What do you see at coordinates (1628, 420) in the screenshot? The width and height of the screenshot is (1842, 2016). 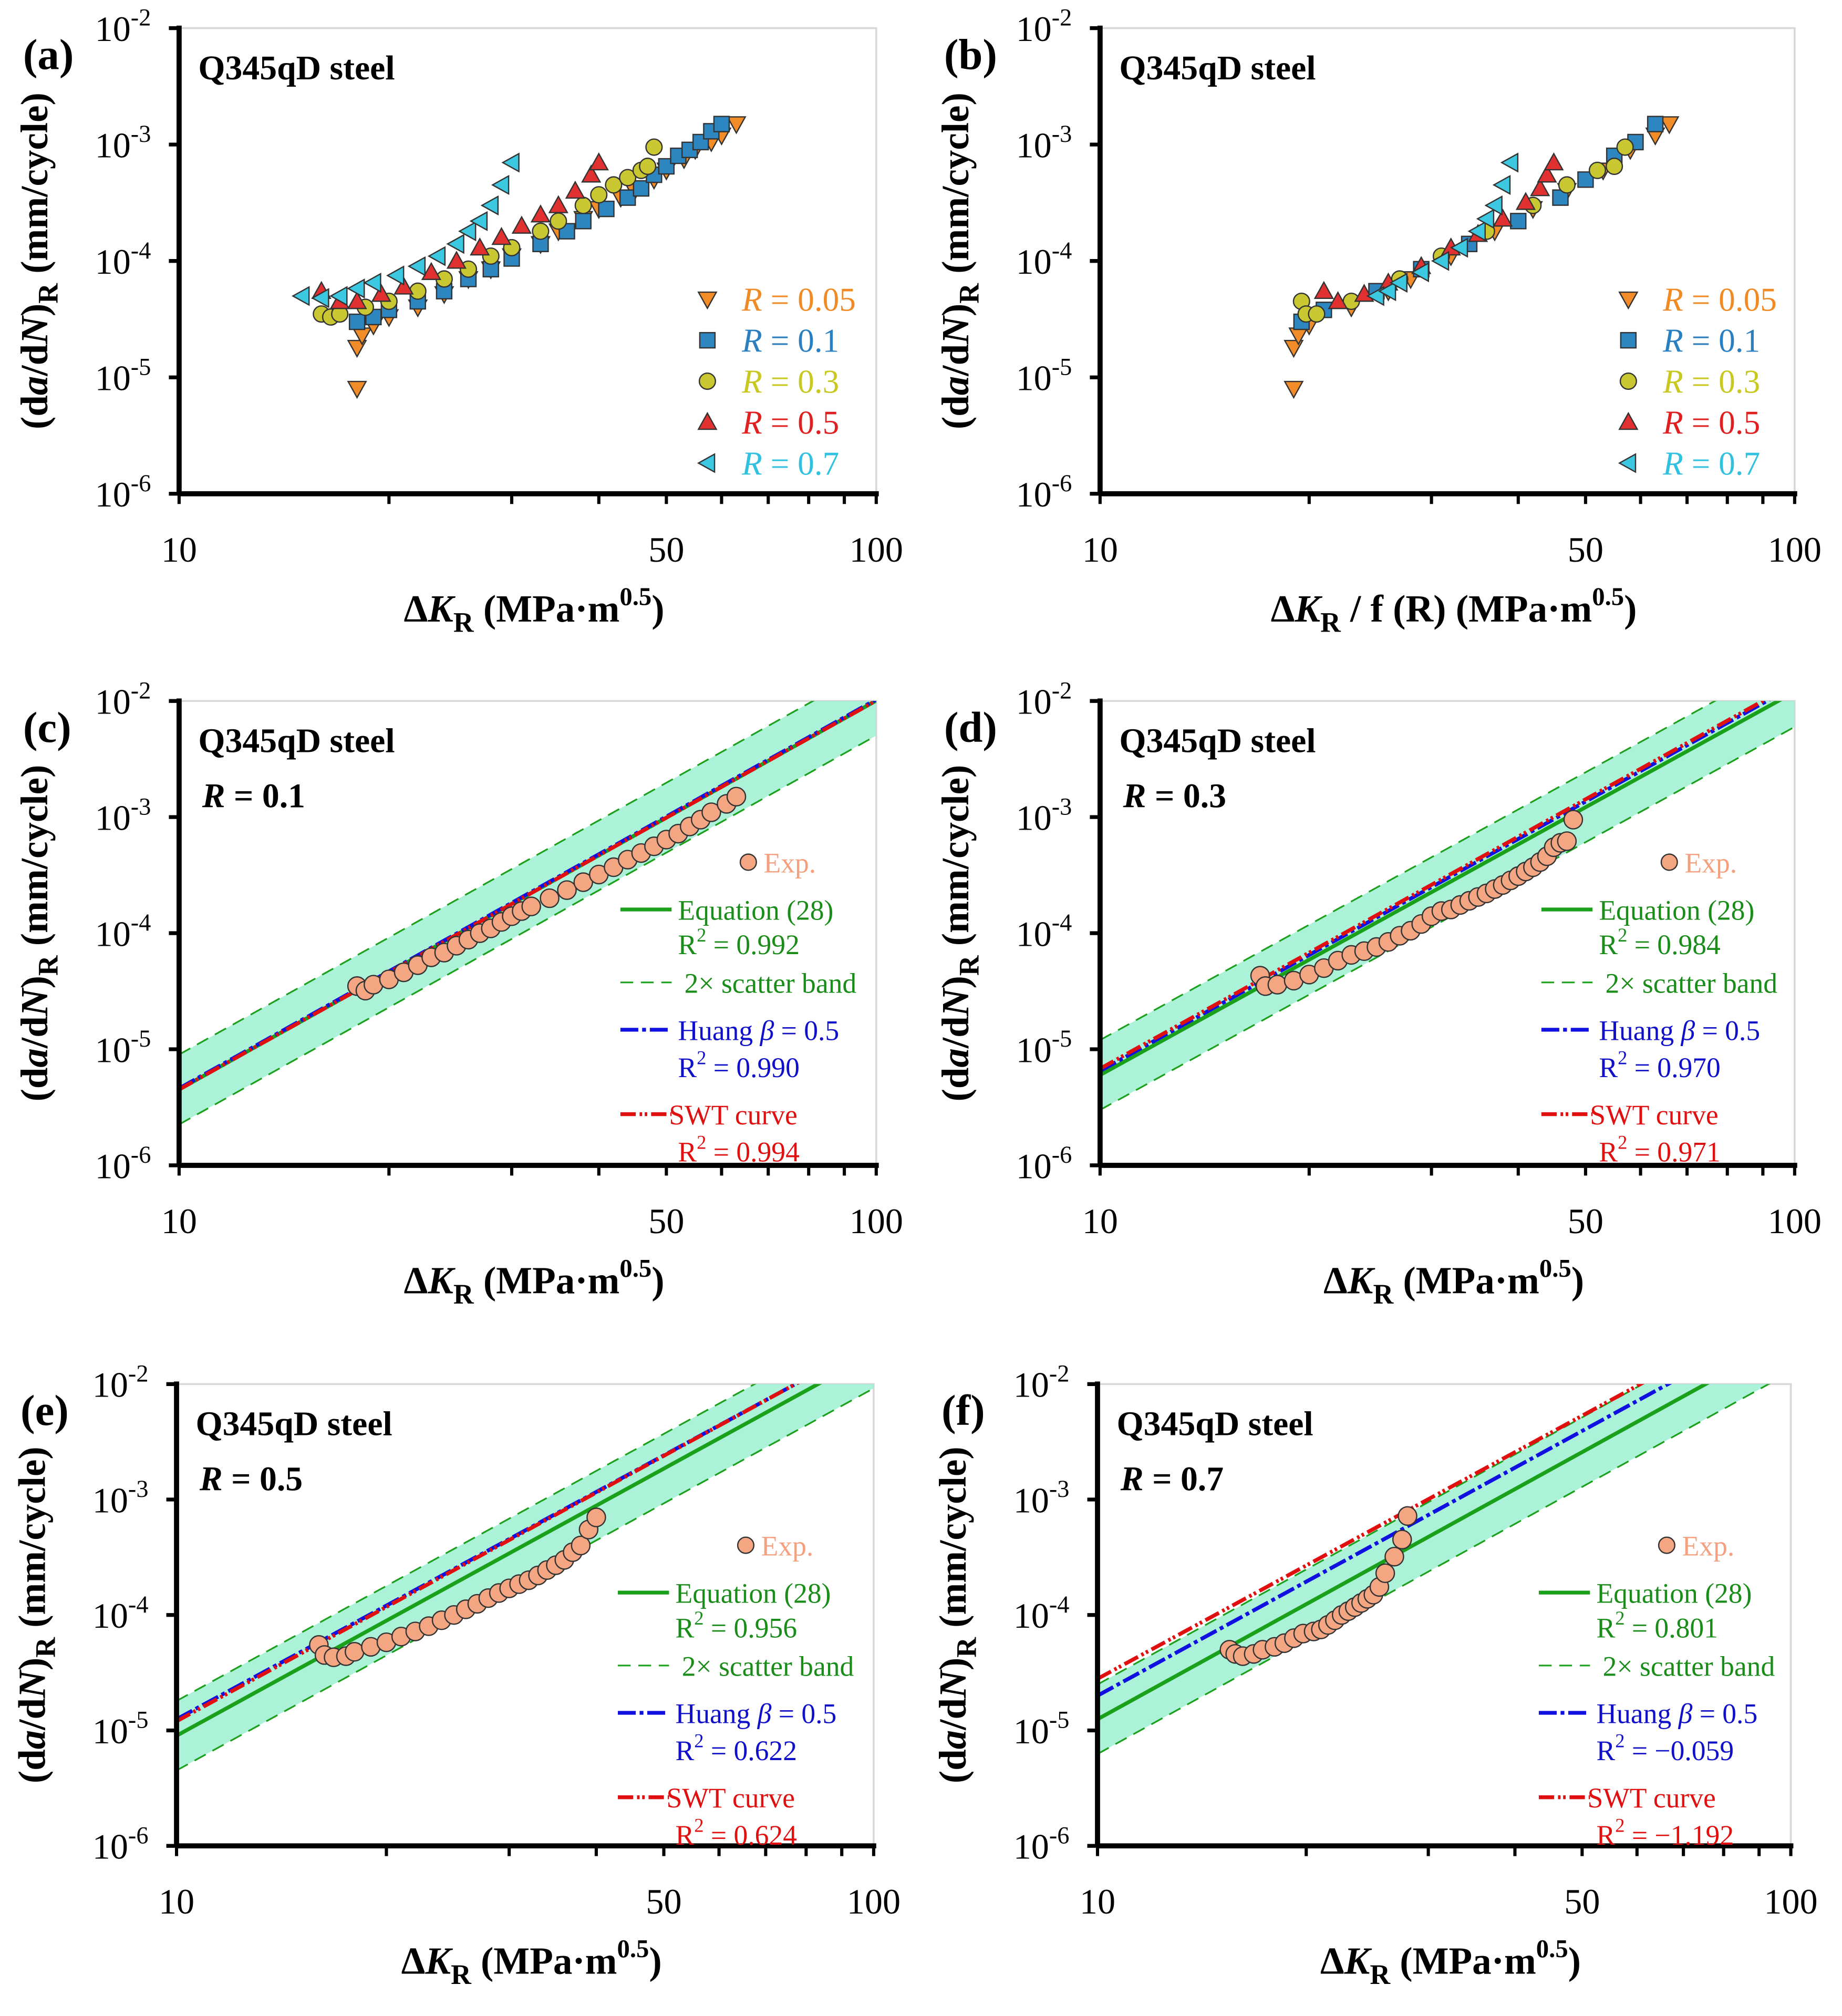 I see `legend-marker-triangle-up` at bounding box center [1628, 420].